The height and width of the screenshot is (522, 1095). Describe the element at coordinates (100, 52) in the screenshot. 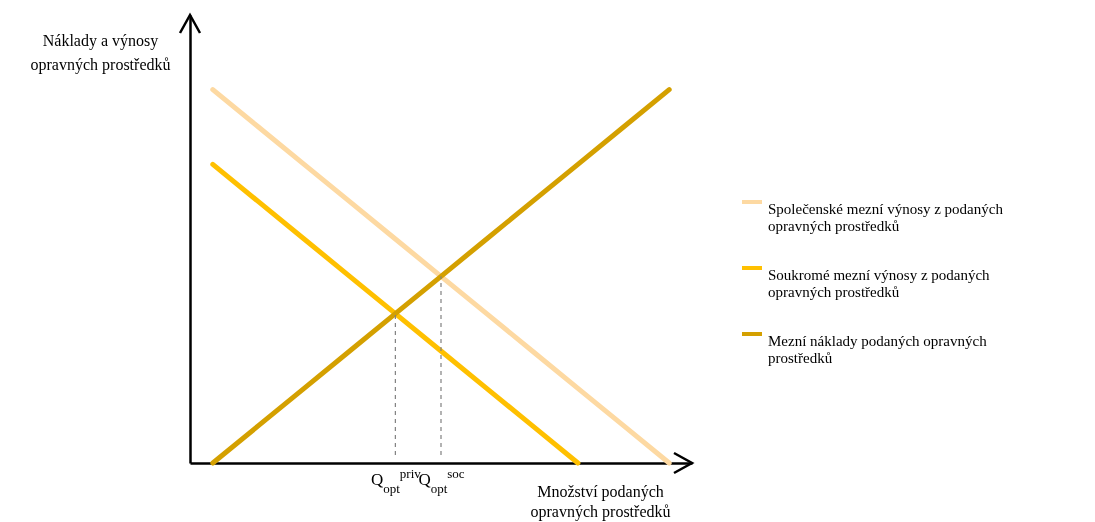

I see `y-axis-title: Náklady a výnosy opravných prostředků` at that location.